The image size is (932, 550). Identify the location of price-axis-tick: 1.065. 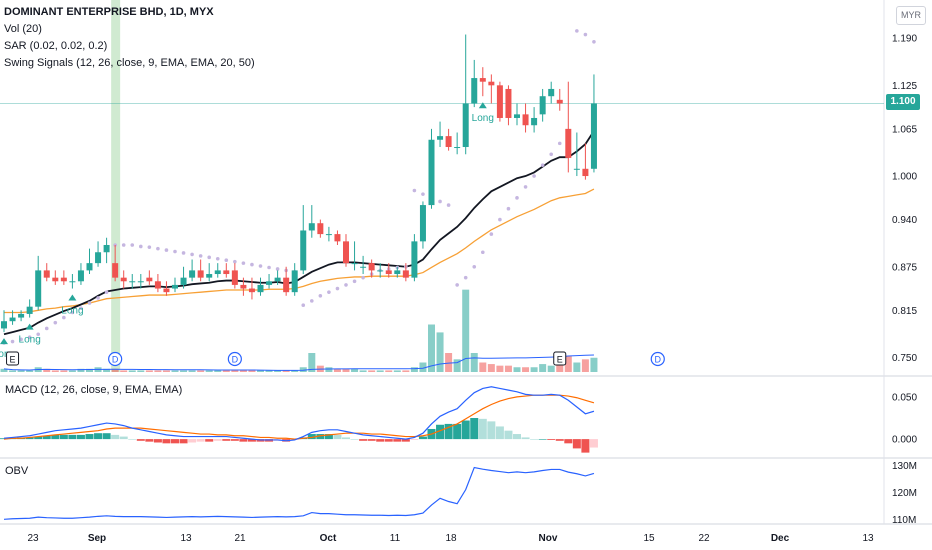
(904, 129).